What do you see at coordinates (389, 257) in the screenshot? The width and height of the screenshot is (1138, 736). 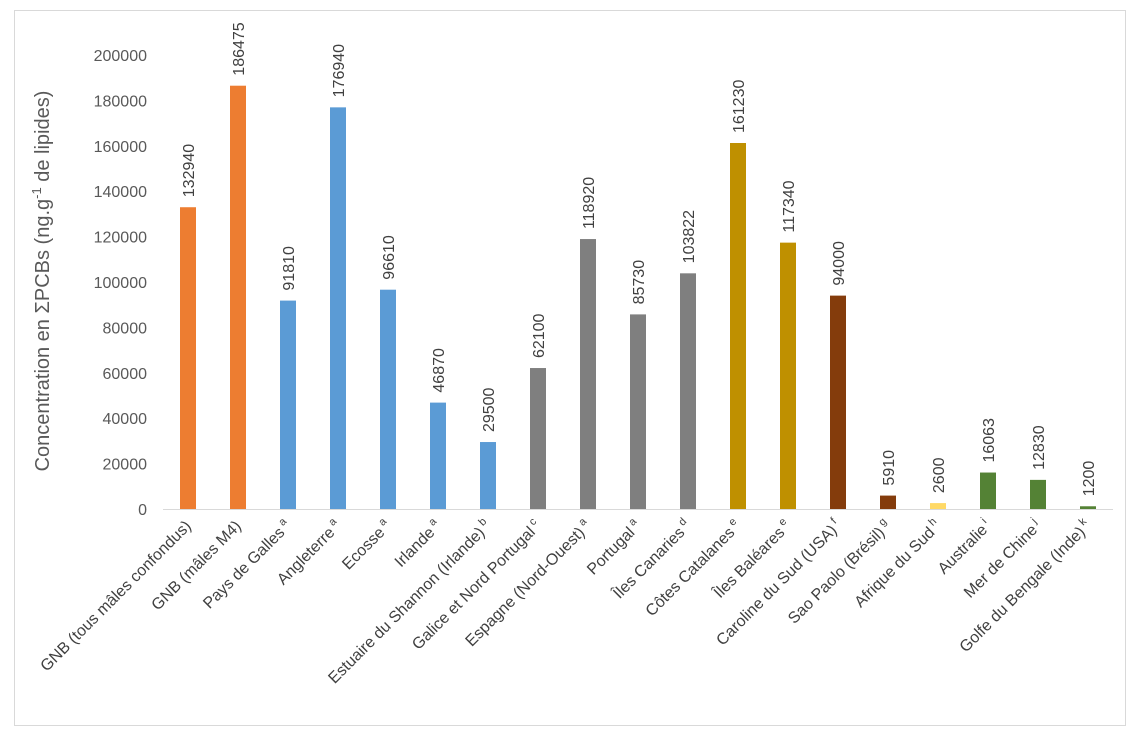 I see `data-label: 96610` at bounding box center [389, 257].